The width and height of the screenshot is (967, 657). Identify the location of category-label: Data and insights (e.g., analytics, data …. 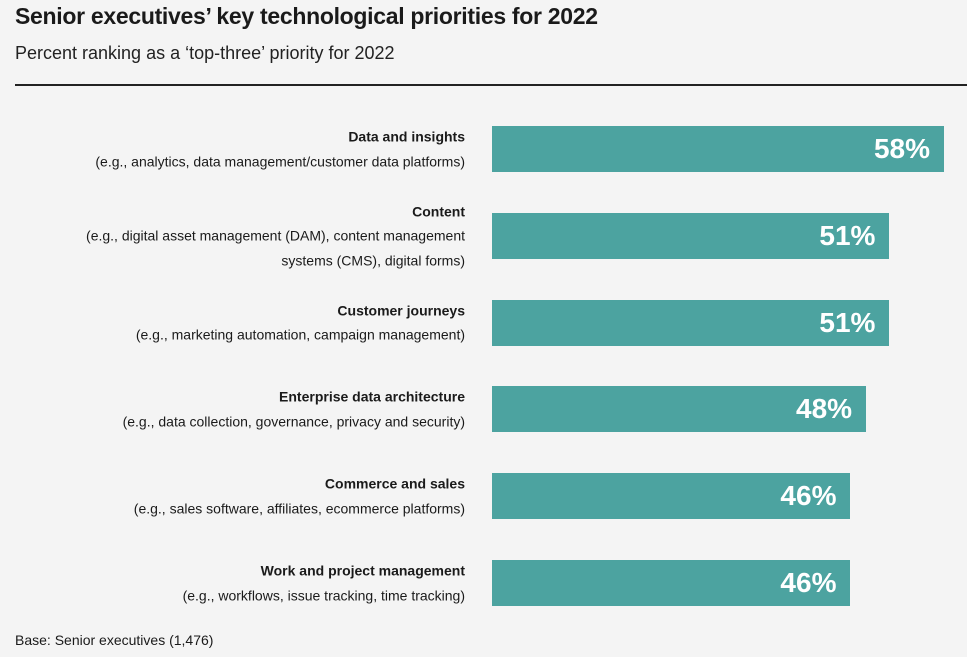
(235, 149).